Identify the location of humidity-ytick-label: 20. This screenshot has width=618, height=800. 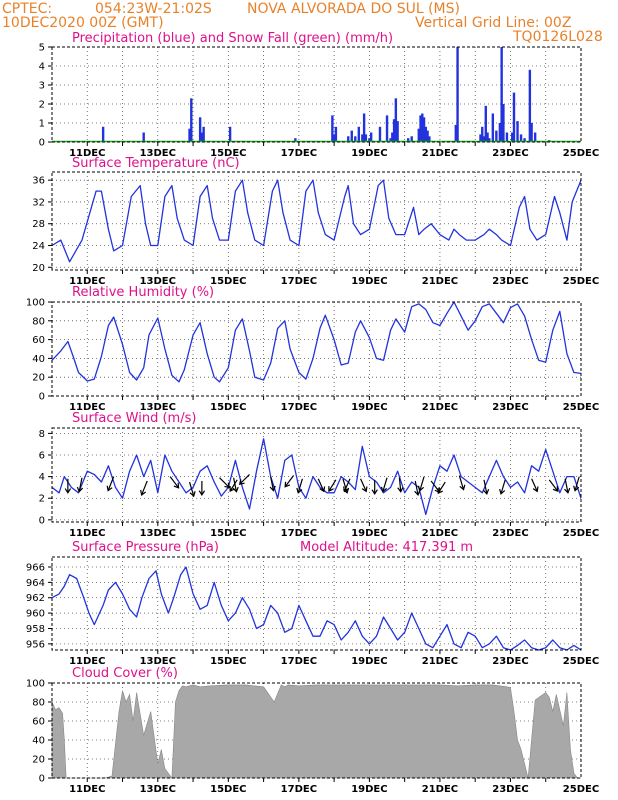
(38, 378).